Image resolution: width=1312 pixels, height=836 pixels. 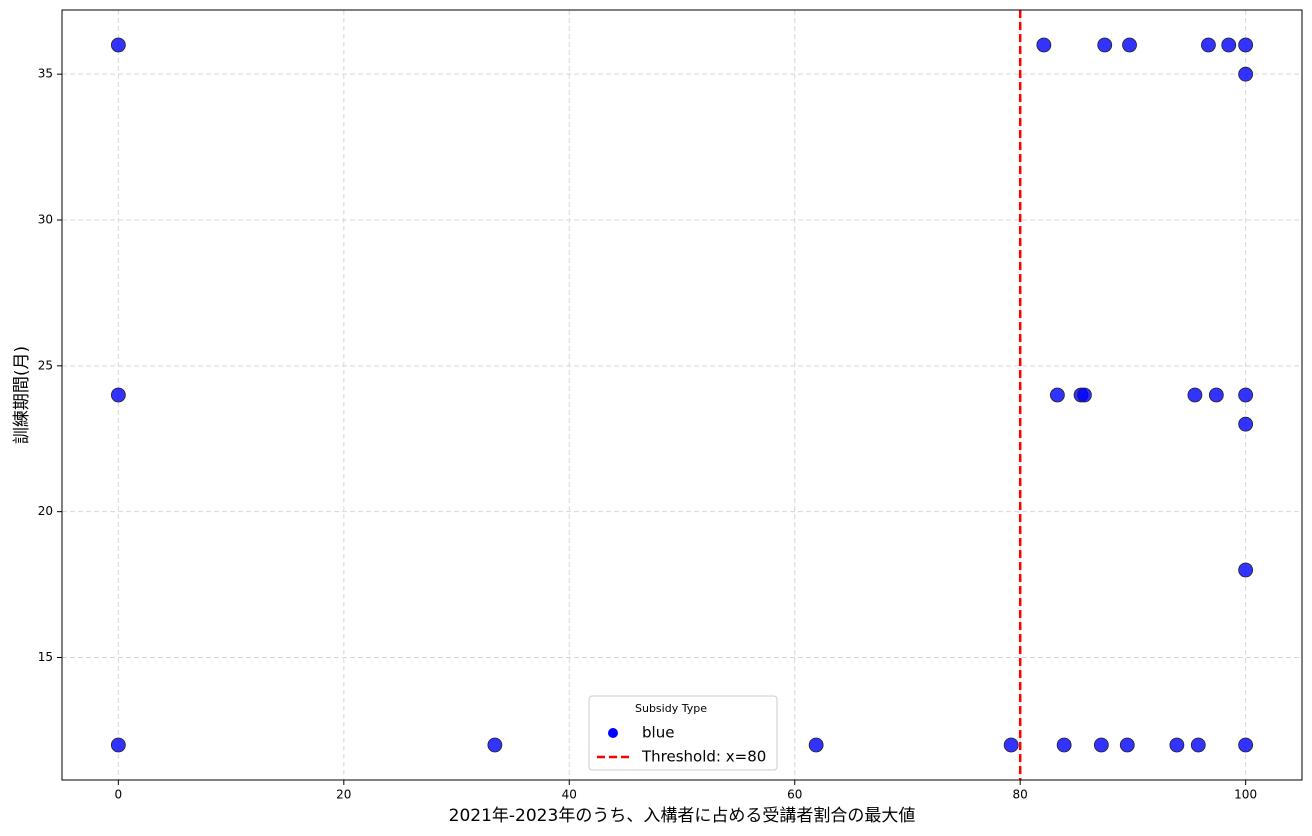 I want to click on y-tick-label: 35, so click(x=45, y=74).